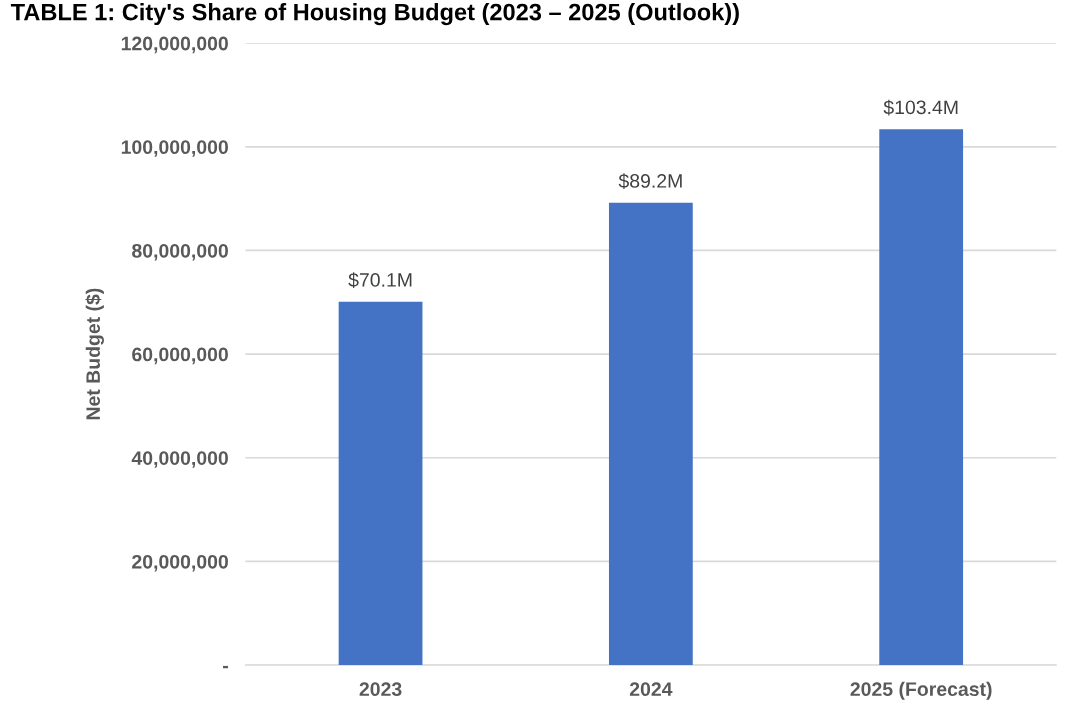 This screenshot has width=1067, height=719. Describe the element at coordinates (174, 45) in the screenshot. I see `y-tick-label: 120,000,000` at that location.